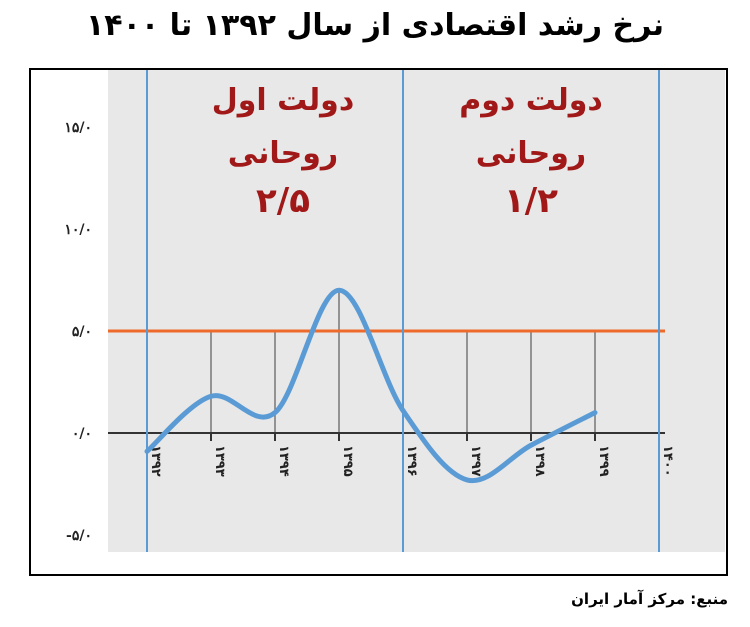 The width and height of the screenshot is (750, 627). I want to click on y-tick-label: ۰/۰, so click(82, 434).